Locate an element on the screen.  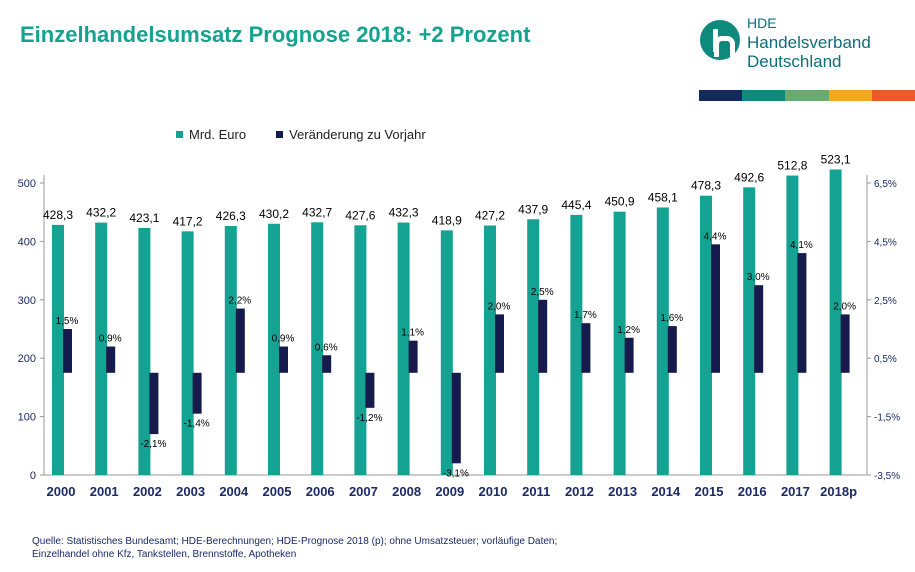
y-right-tick-label: -1,5% is located at coordinates (887, 418).